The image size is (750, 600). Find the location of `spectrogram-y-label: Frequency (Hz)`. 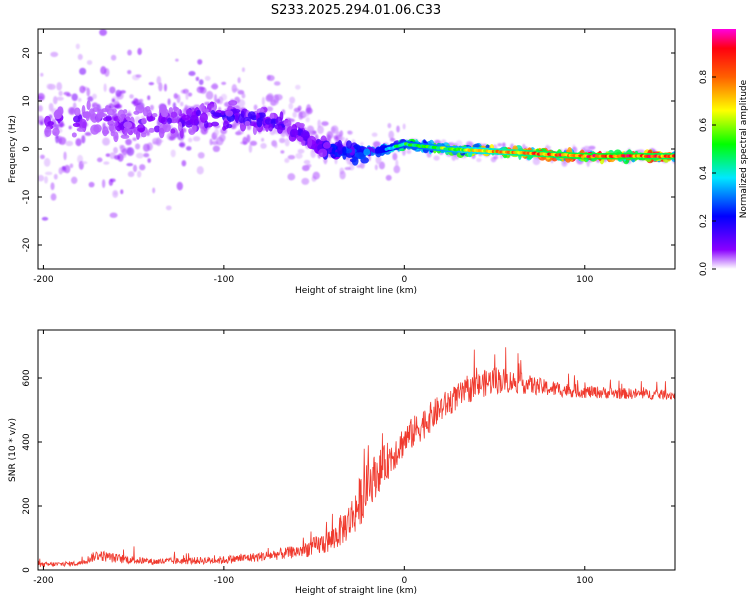

spectrogram-y-label: Frequency (Hz) is located at coordinates (13, 149).